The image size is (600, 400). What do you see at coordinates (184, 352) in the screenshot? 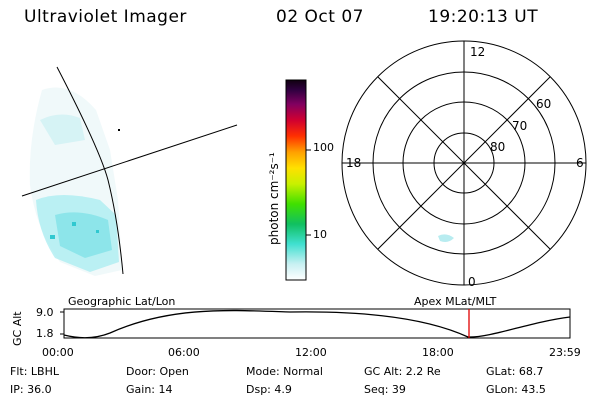
I see `timeline-xtick-0600: 06:00` at bounding box center [184, 352].